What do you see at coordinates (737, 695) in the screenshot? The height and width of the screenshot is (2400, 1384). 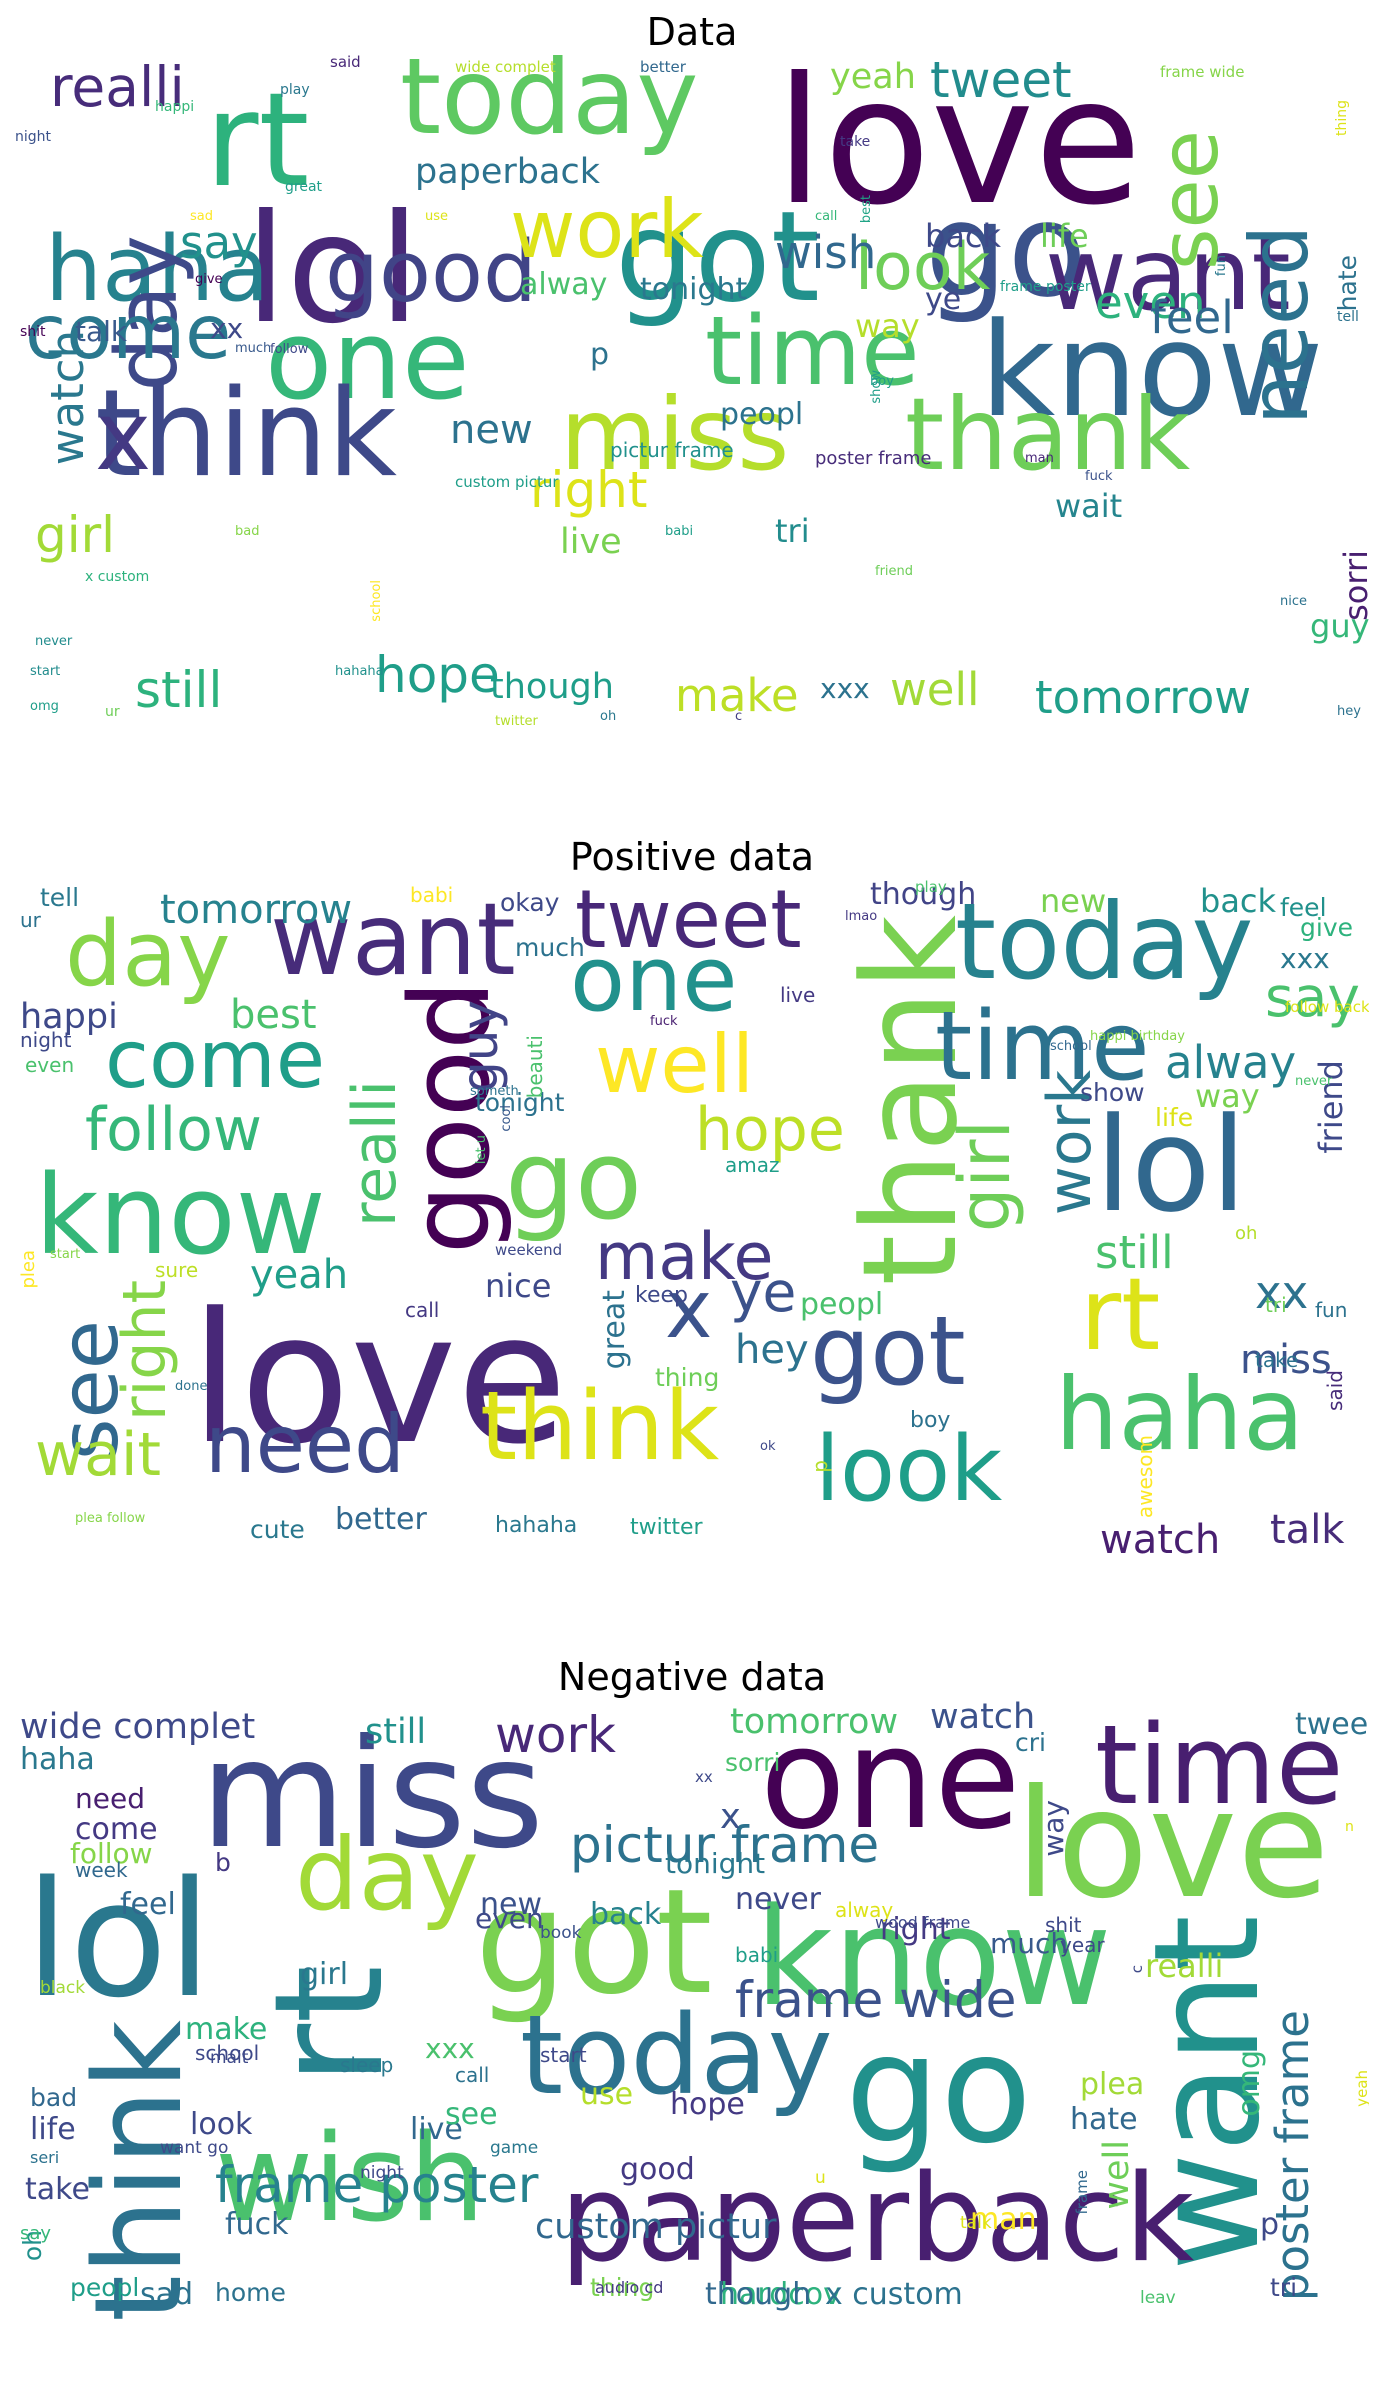 I see `cloud-word: make` at bounding box center [737, 695].